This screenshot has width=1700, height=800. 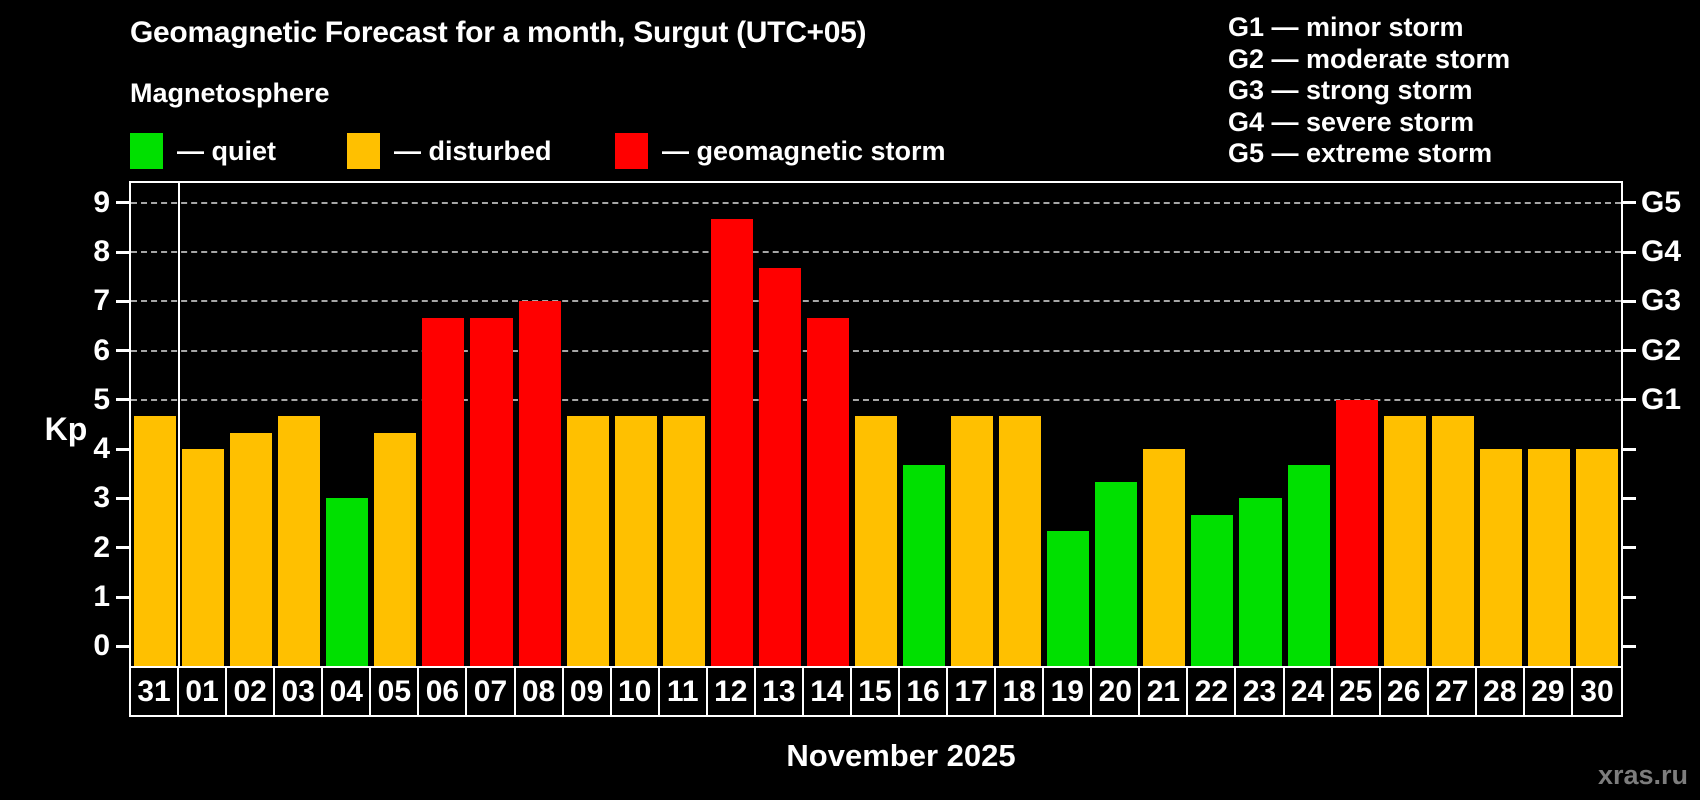 I want to click on g-scale-label-g5: G5, so click(x=1661, y=202).